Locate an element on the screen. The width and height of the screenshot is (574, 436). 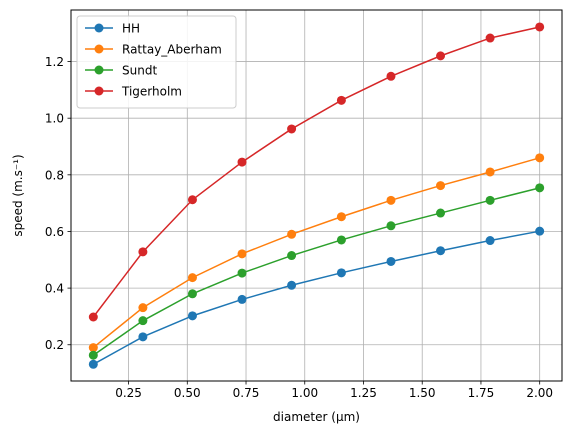
x-axis-label: diameter (μm) is located at coordinates (316, 417).